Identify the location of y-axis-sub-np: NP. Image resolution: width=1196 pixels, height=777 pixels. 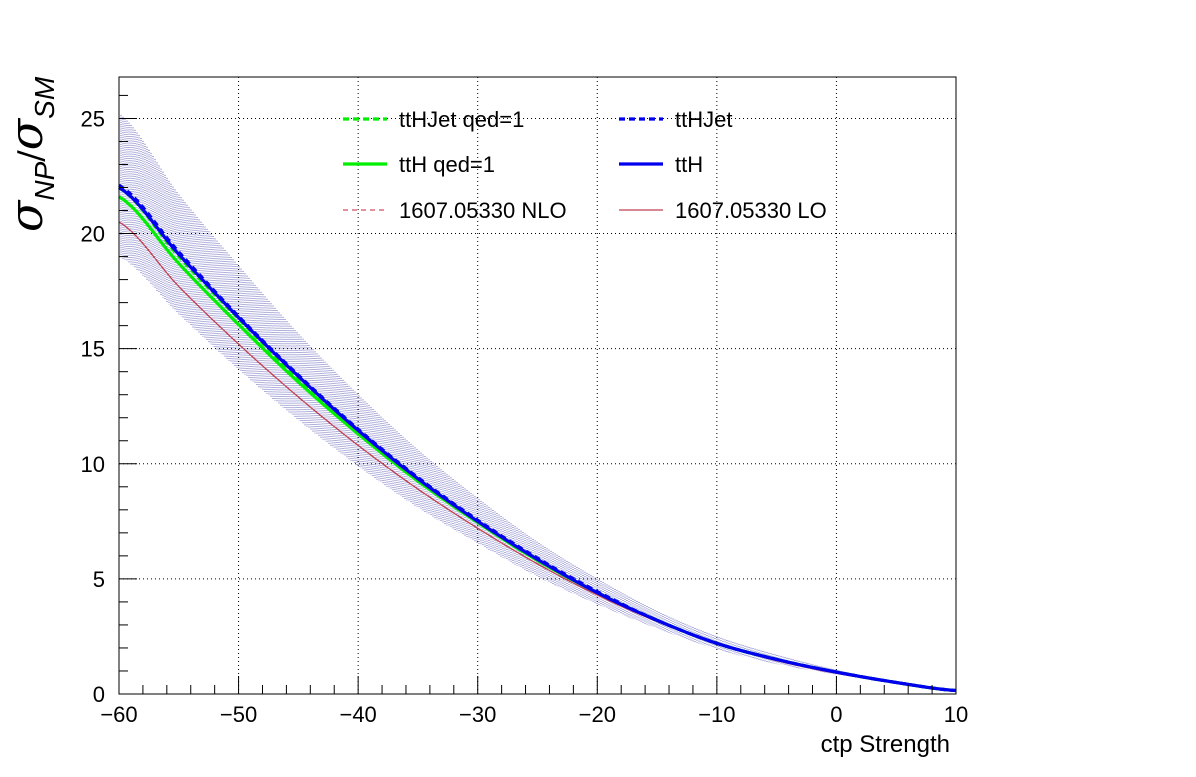
(44, 180).